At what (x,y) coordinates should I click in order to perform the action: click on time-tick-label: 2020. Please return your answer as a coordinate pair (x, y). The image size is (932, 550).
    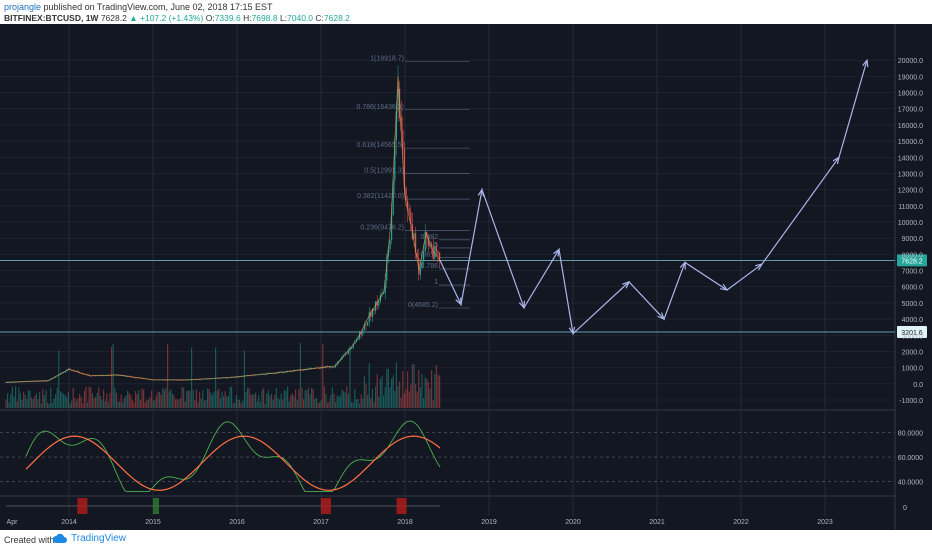
    Looking at the image, I should click on (573, 522).